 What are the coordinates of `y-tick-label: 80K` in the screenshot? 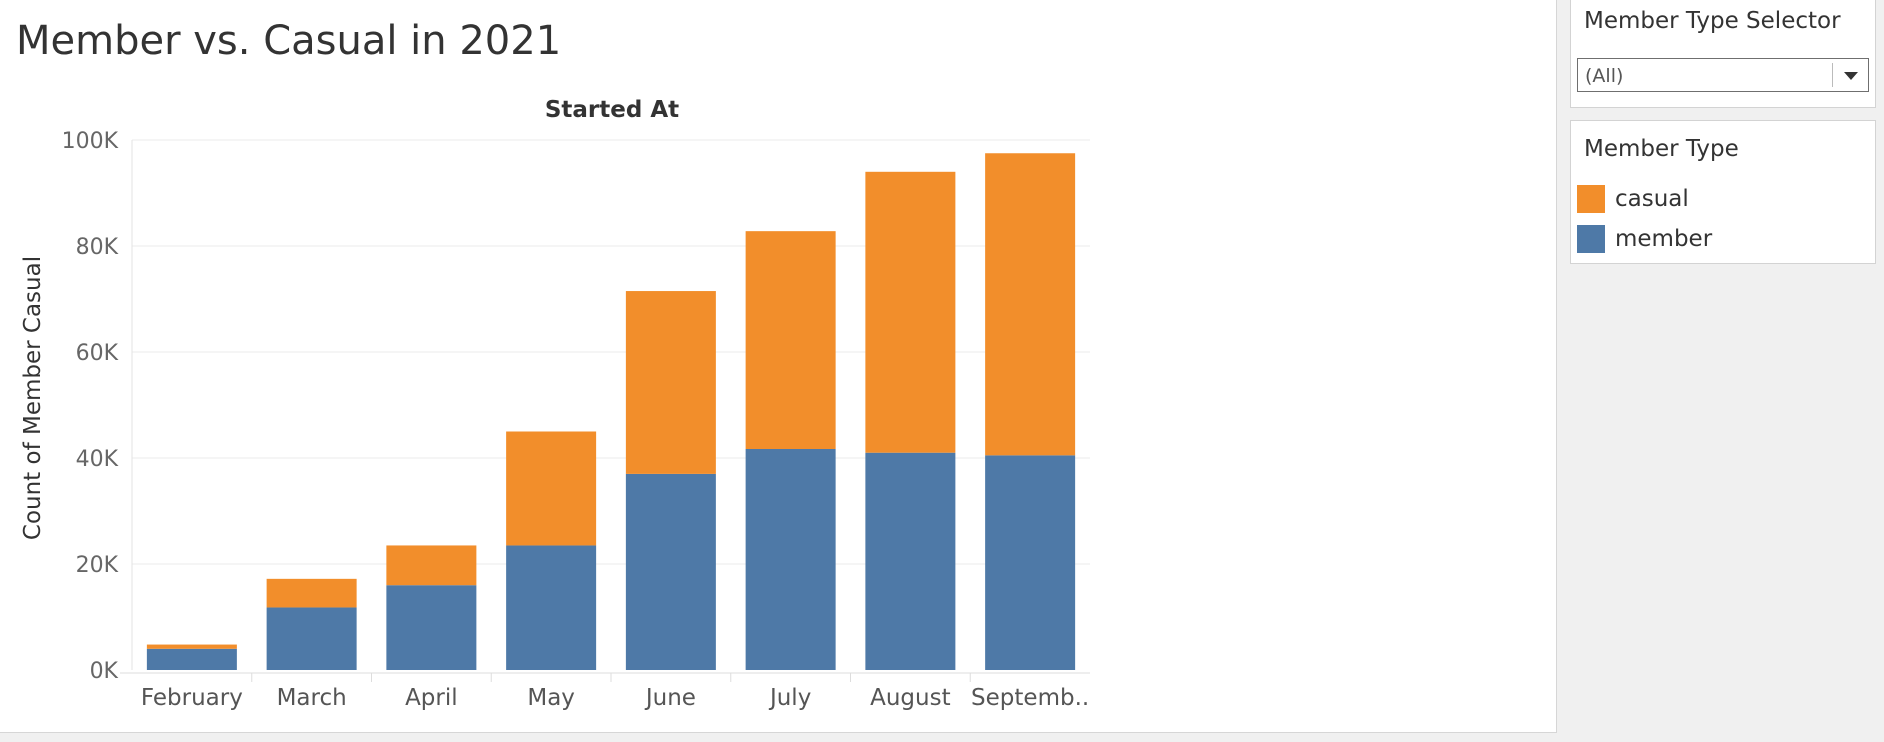 It's located at (97, 247).